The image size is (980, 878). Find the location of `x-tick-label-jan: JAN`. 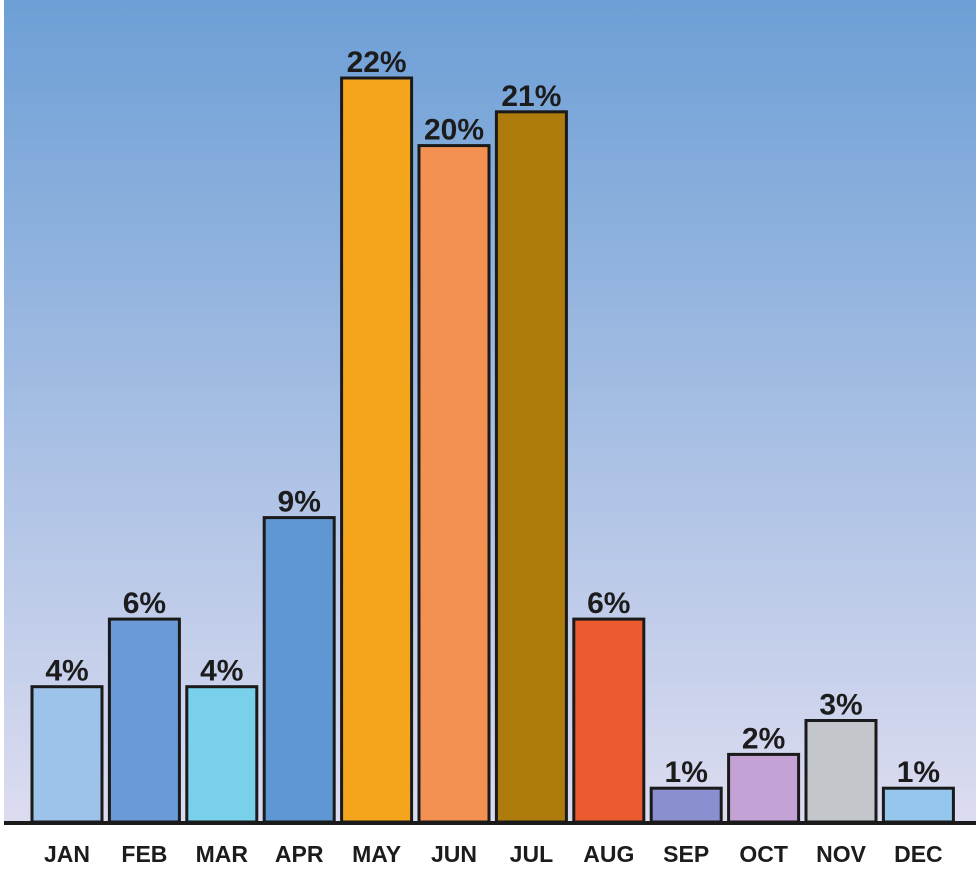

x-tick-label-jan: JAN is located at coordinates (67, 854).